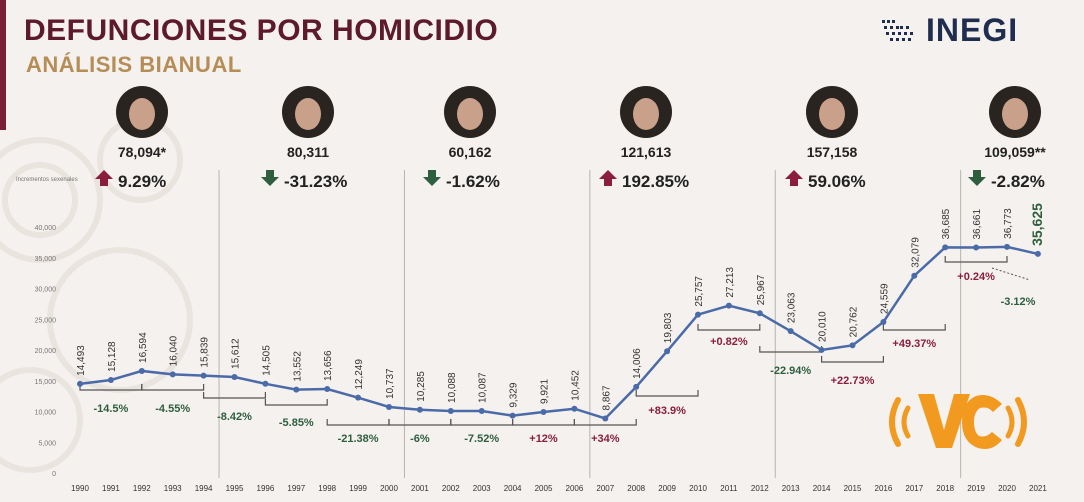  Describe the element at coordinates (637, 363) in the screenshot. I see `data-label: 14,006` at that location.